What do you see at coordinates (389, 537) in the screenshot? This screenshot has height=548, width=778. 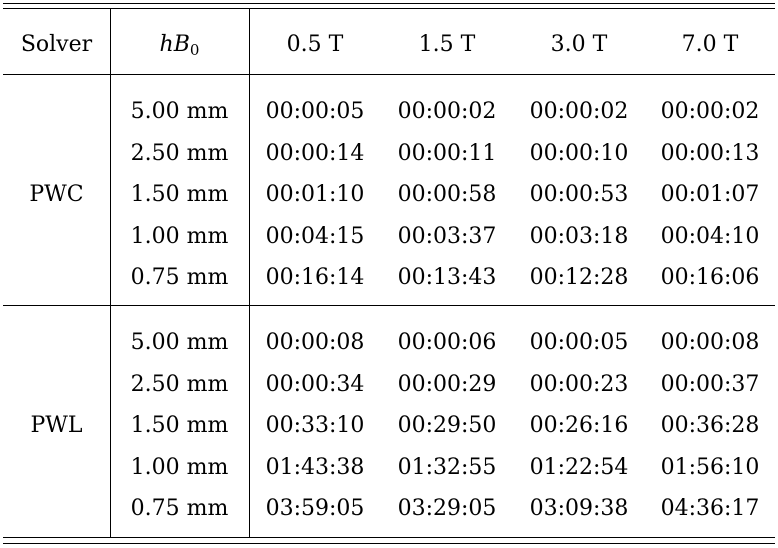 I see `bottom-rule-inner` at bounding box center [389, 537].